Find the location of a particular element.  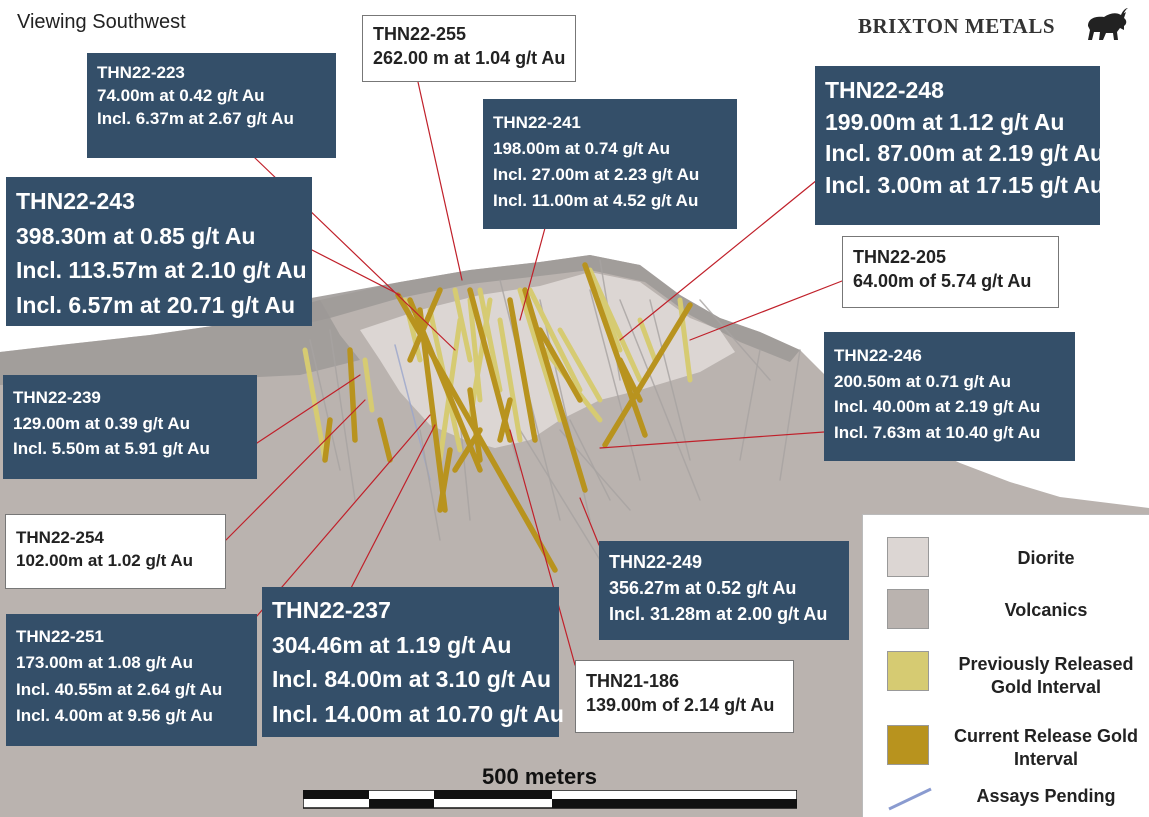

callout-line: 356.27m at 0.52 g/t Au is located at coordinates (703, 588).